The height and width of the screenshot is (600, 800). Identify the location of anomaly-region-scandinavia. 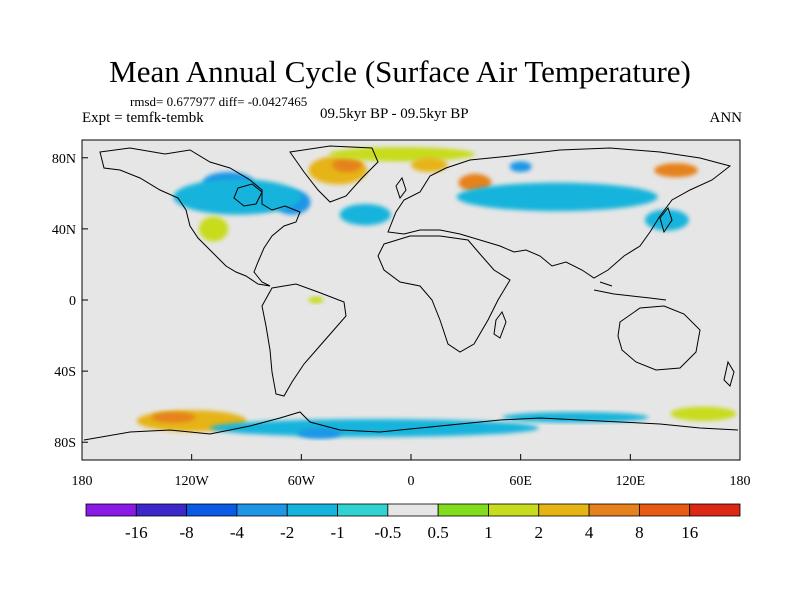
(475, 182).